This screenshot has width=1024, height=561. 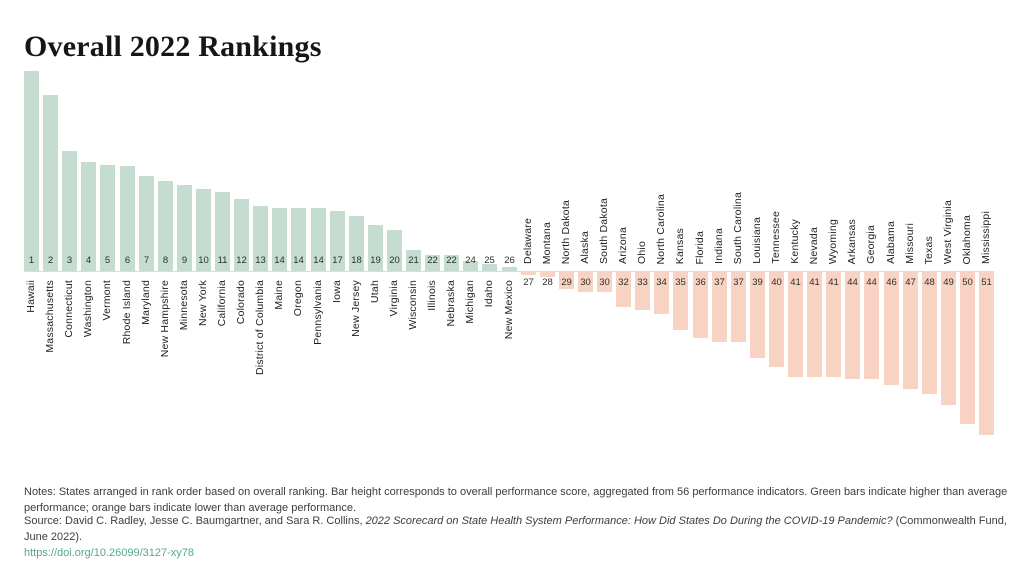 I want to click on rank-label-hawaii: 1, so click(x=31, y=260).